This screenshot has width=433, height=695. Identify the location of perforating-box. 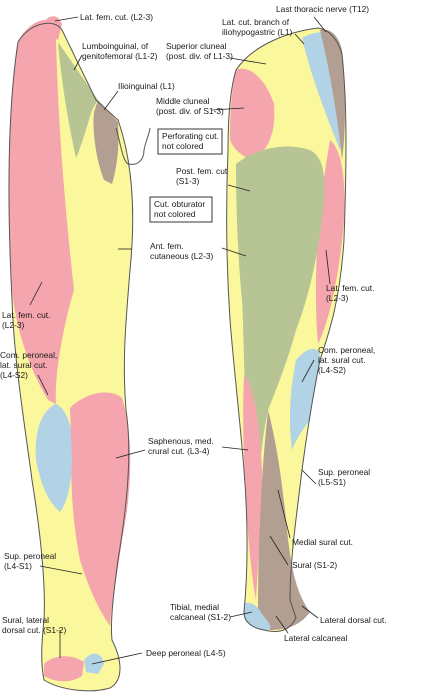
(190, 141).